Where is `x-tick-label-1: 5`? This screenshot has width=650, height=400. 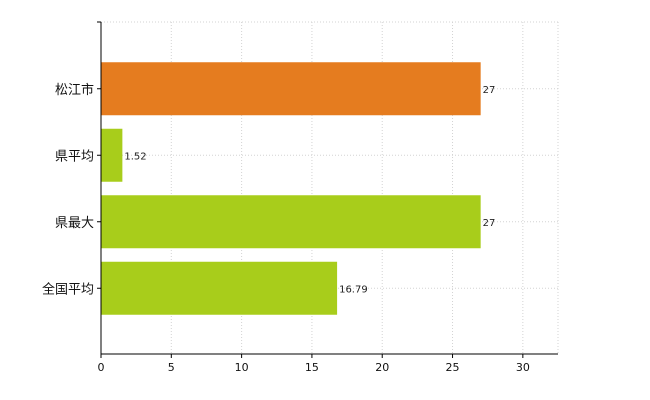 x-tick-label-1: 5 is located at coordinates (171, 367).